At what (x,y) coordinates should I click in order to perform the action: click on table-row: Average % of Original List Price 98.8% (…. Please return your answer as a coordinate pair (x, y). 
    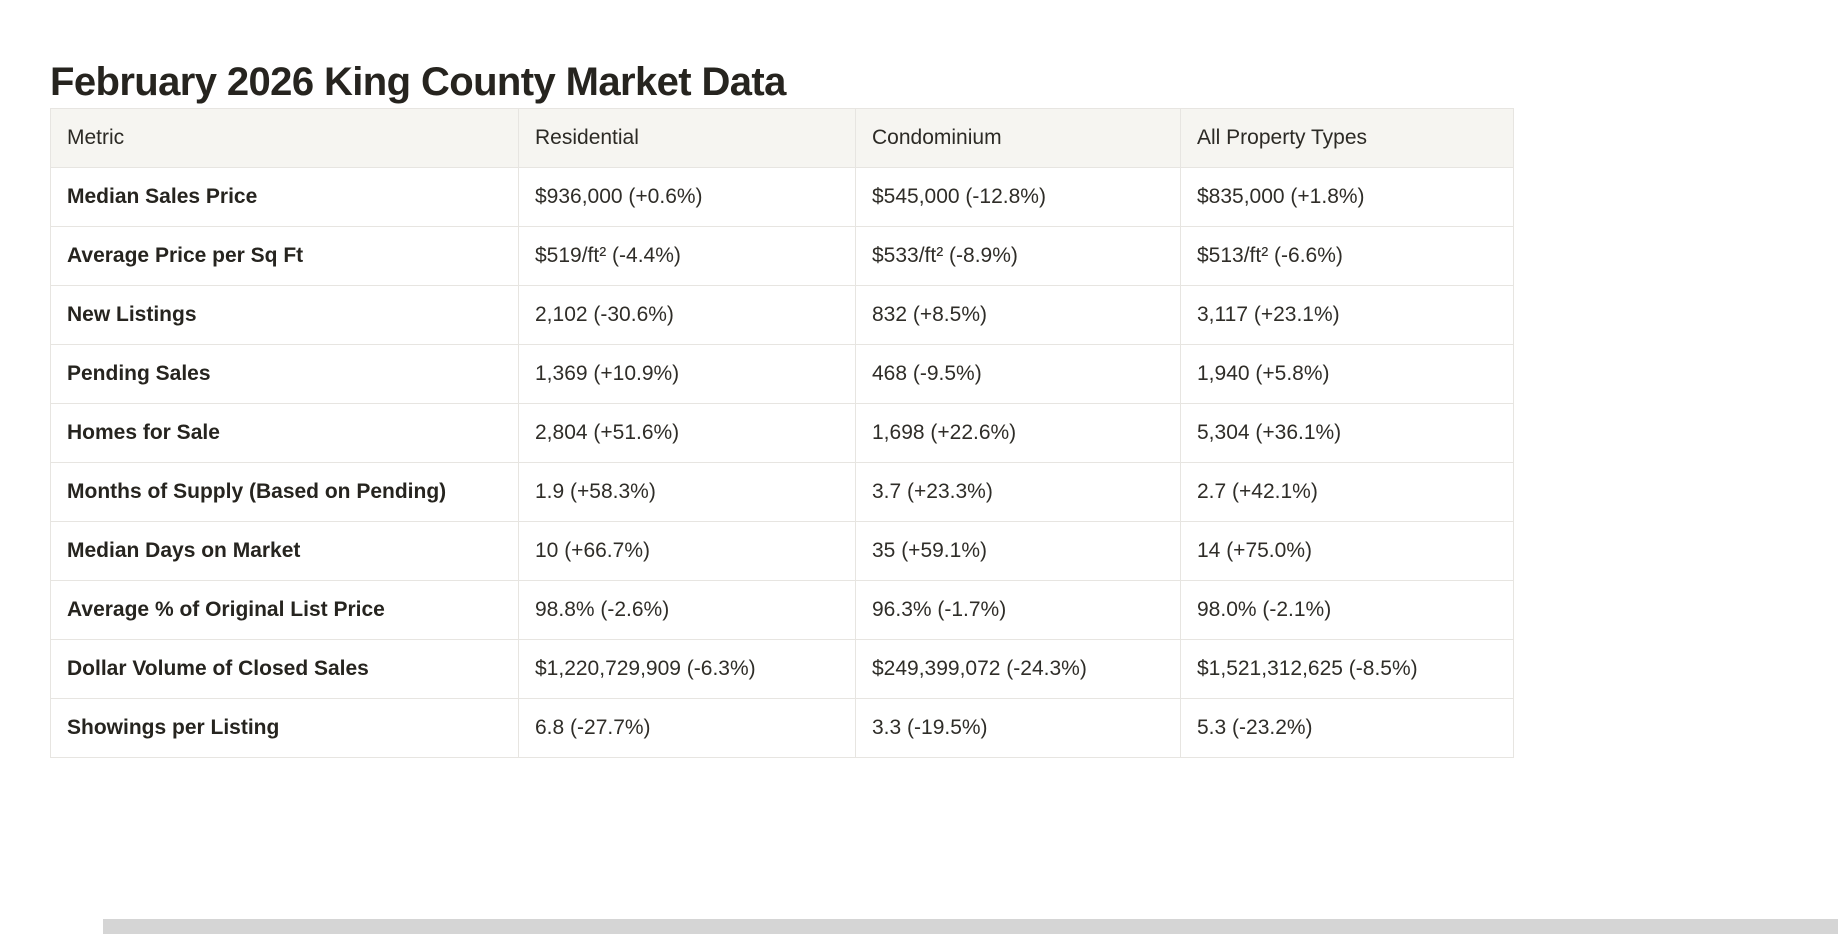
    Looking at the image, I should click on (782, 610).